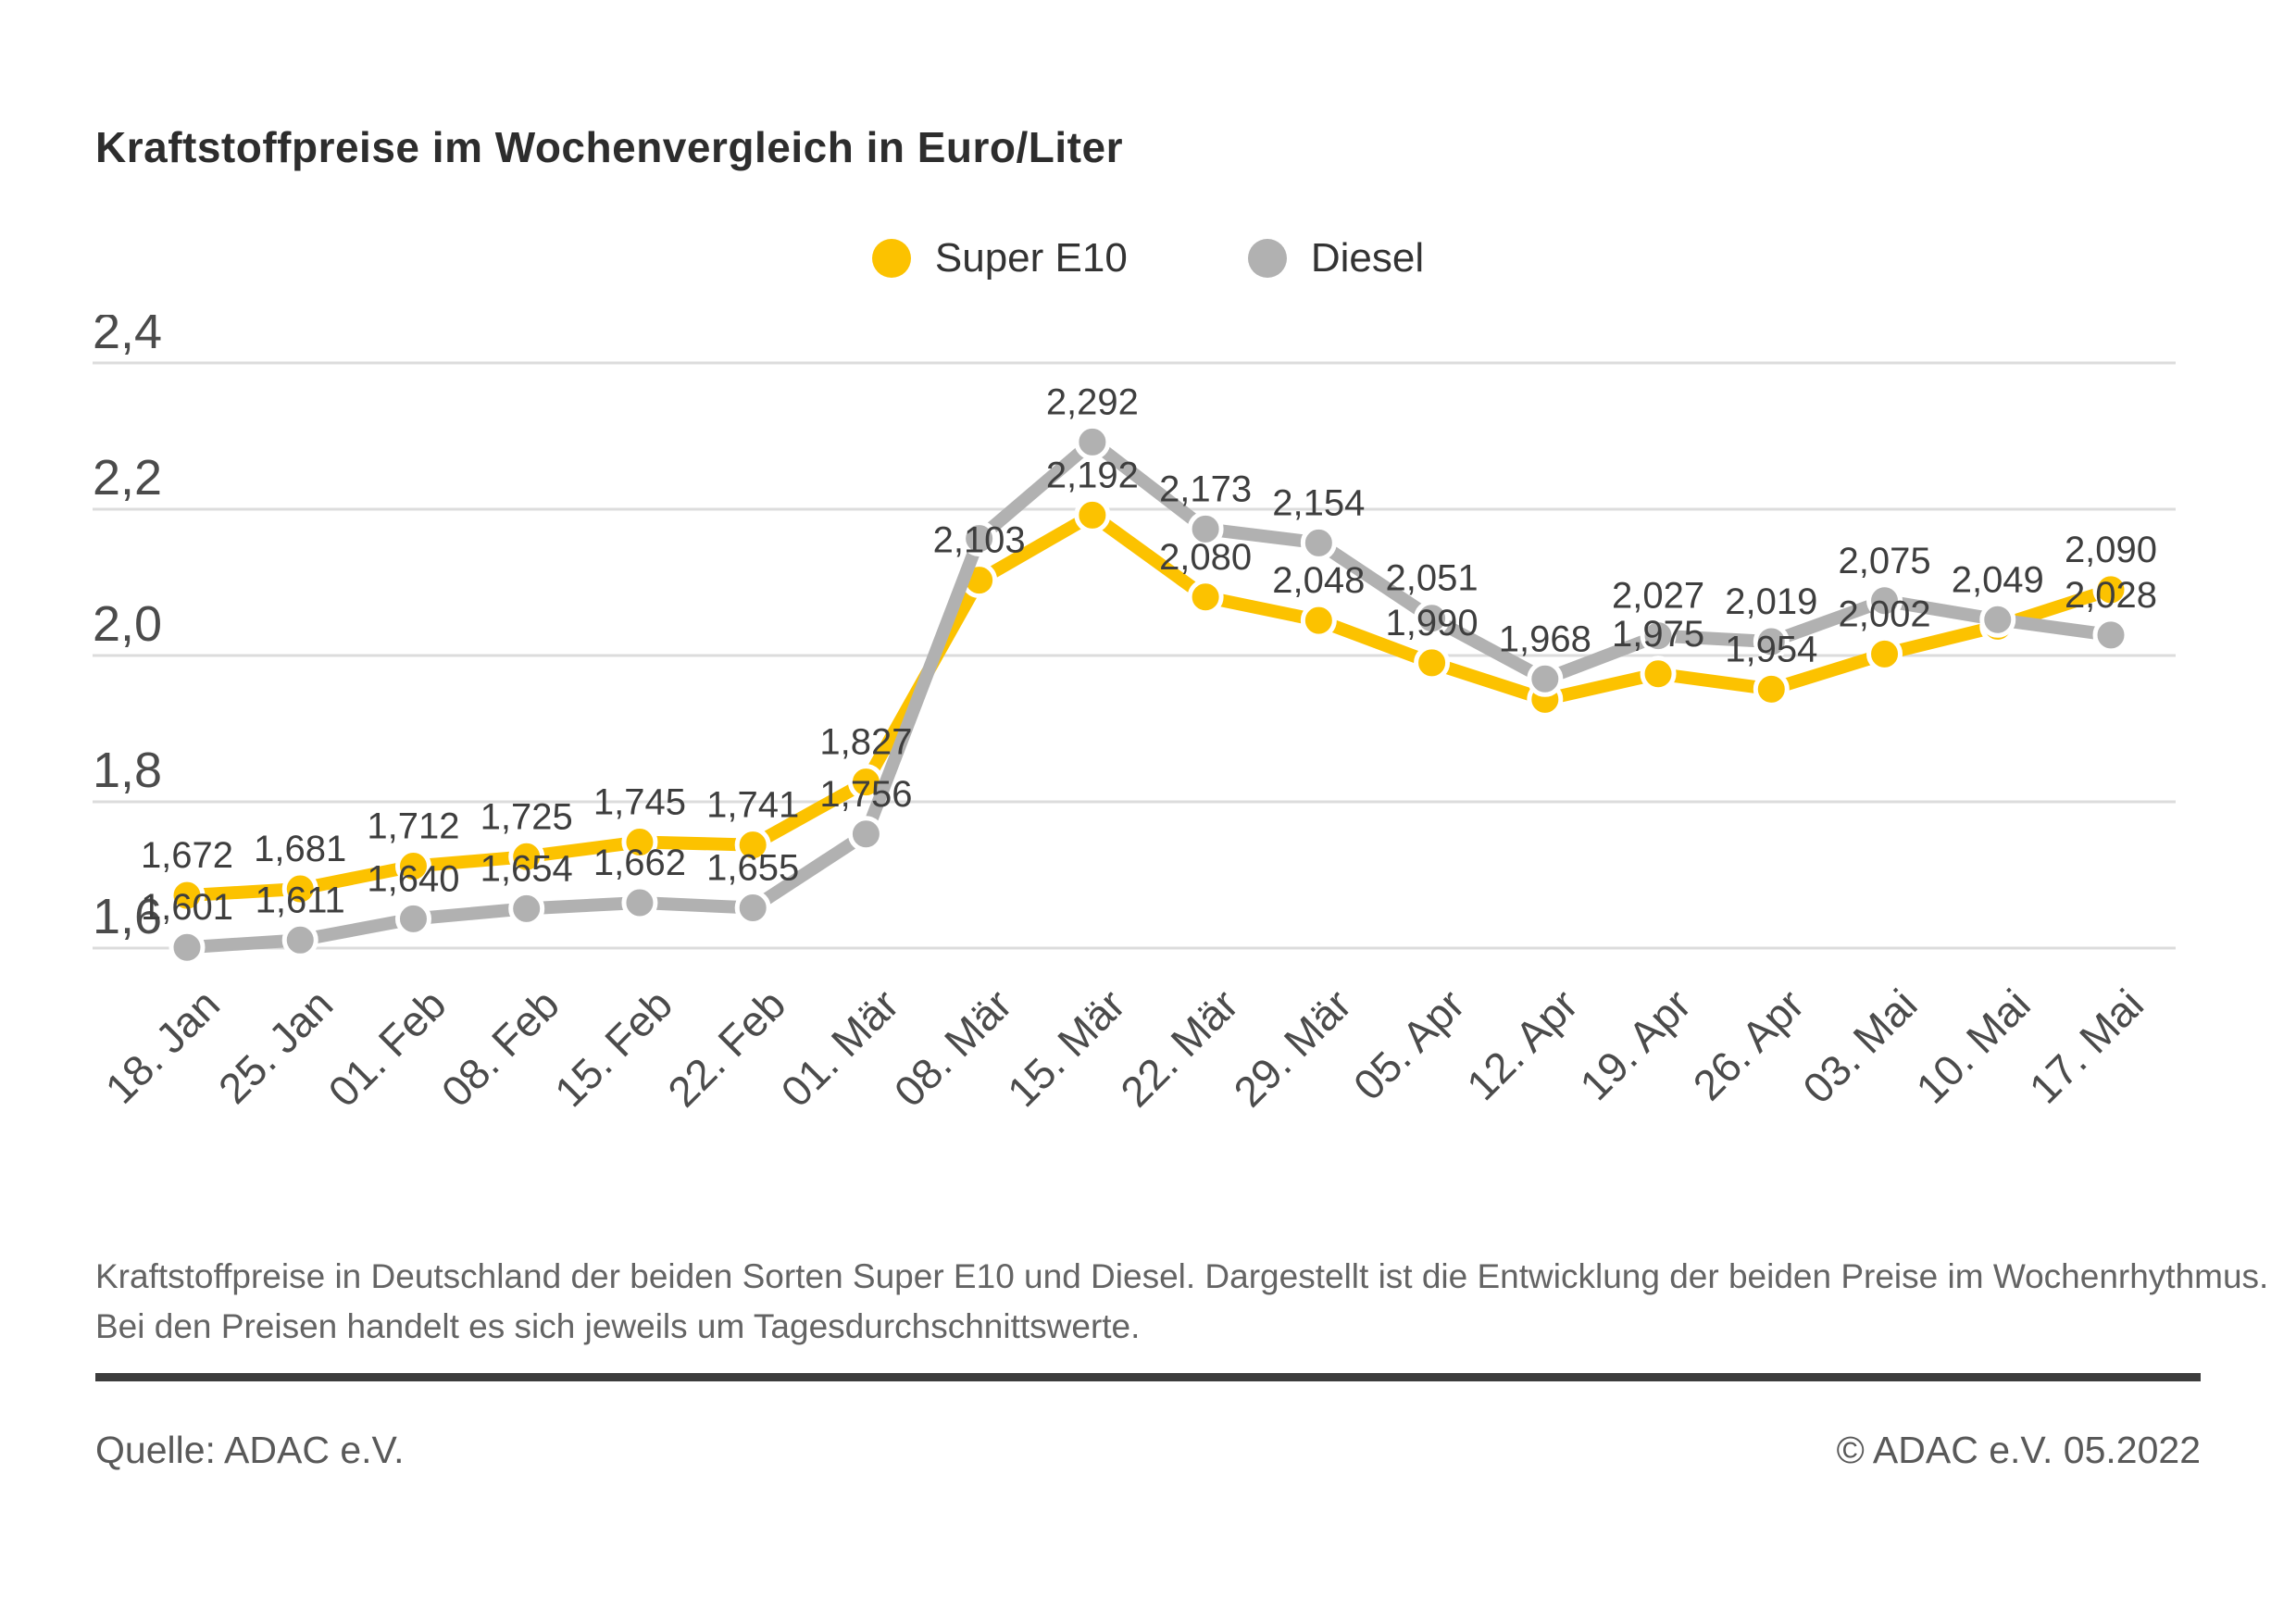 This screenshot has height=1611, width=2296. Describe the element at coordinates (1658, 596) in the screenshot. I see `data-label-diesel: 2,027` at that location.